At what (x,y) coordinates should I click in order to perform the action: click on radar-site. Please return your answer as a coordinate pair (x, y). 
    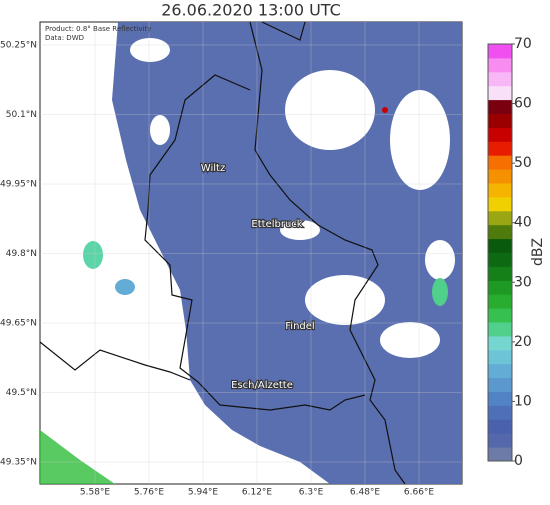
    Looking at the image, I should click on (385, 110).